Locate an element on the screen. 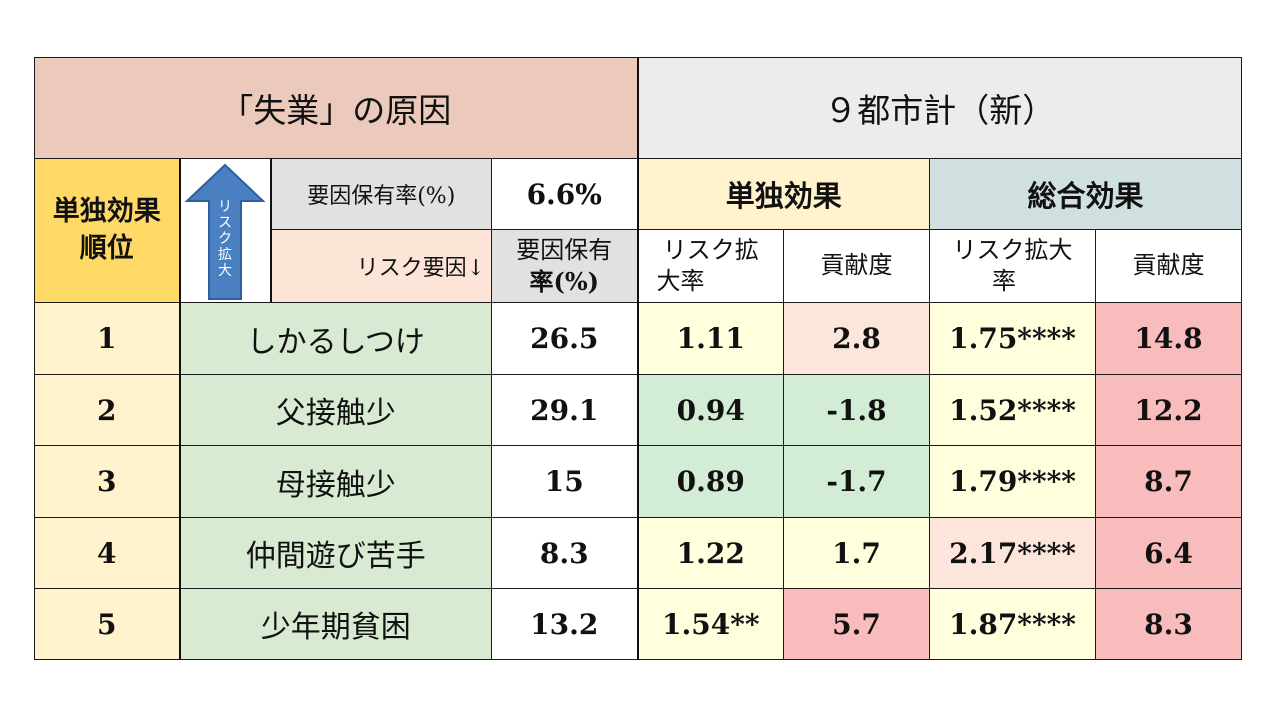  col-total-contrib-header: 貢献度 is located at coordinates (1168, 266).